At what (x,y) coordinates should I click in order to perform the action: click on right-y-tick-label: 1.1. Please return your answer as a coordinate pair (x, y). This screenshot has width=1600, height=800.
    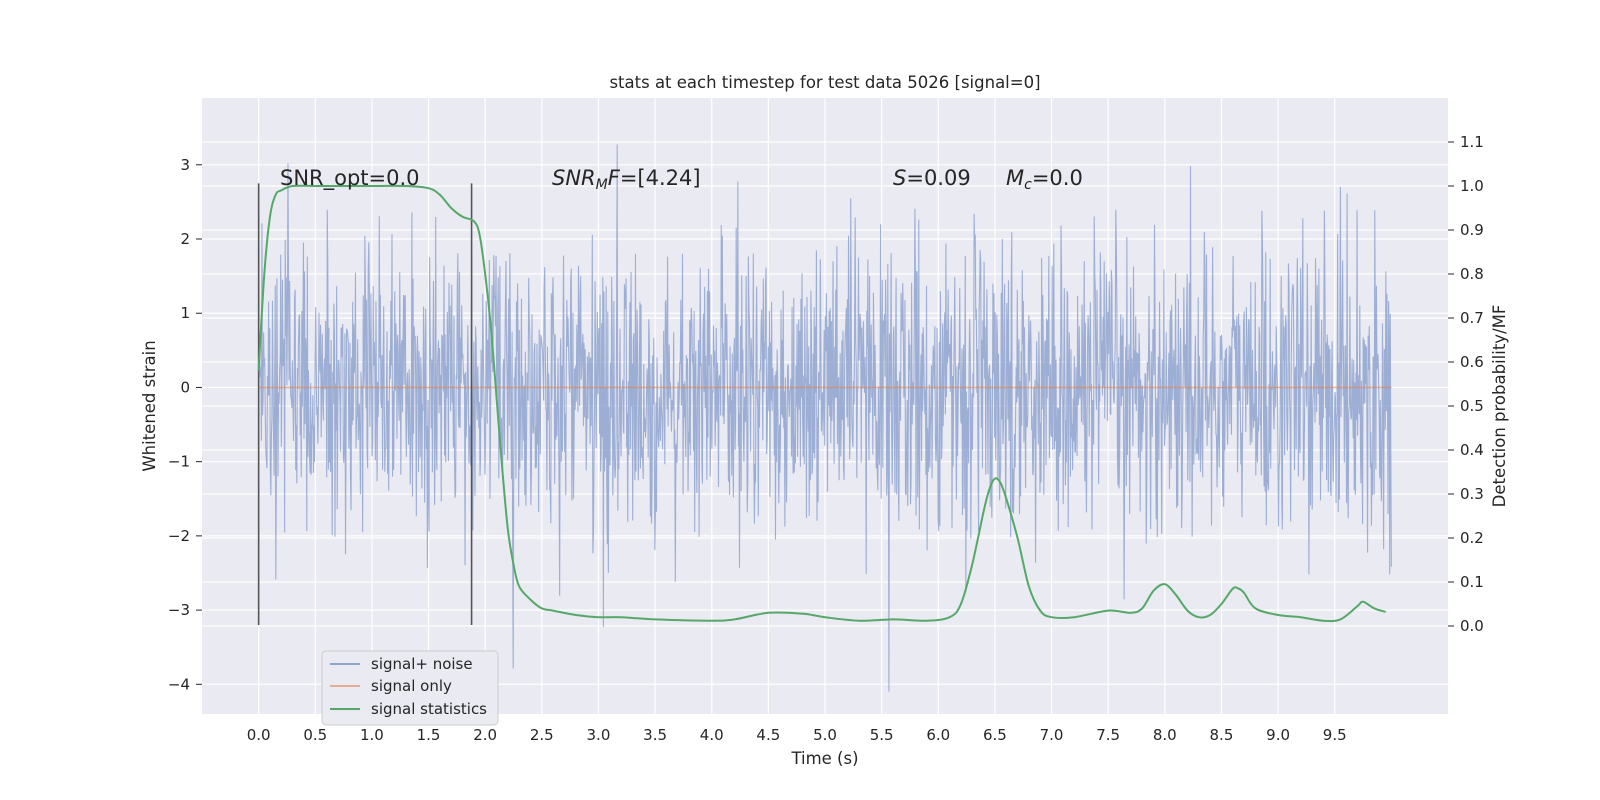
    Looking at the image, I should click on (1472, 142).